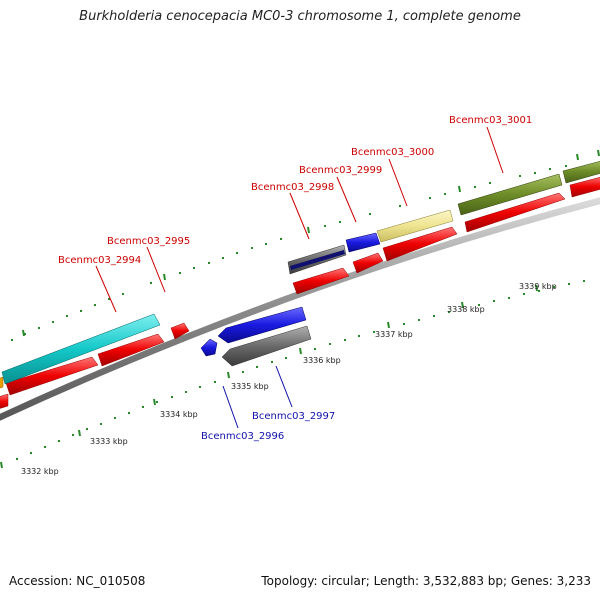 This screenshot has width=600, height=600. I want to click on scale-label: 3336 kbp, so click(322, 360).